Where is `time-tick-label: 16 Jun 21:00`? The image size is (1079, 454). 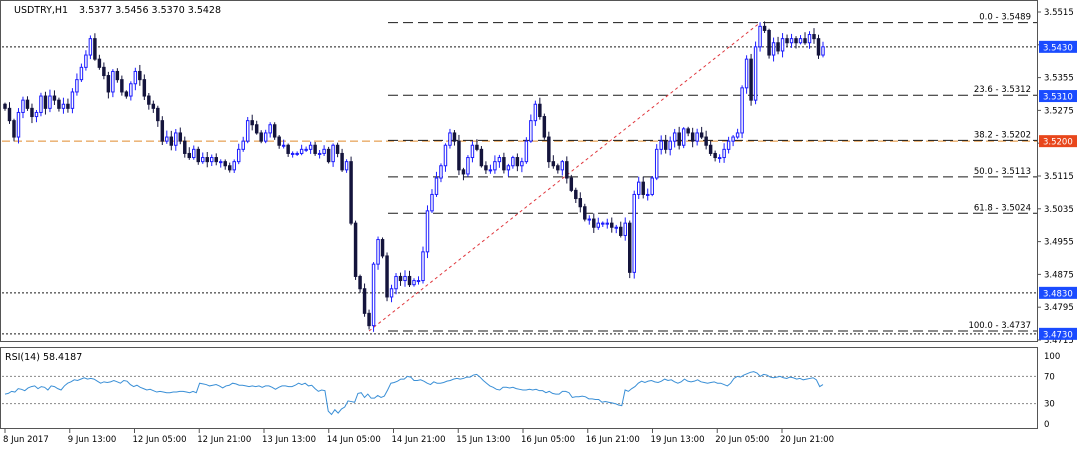
time-tick-label: 16 Jun 21:00 is located at coordinates (613, 440).